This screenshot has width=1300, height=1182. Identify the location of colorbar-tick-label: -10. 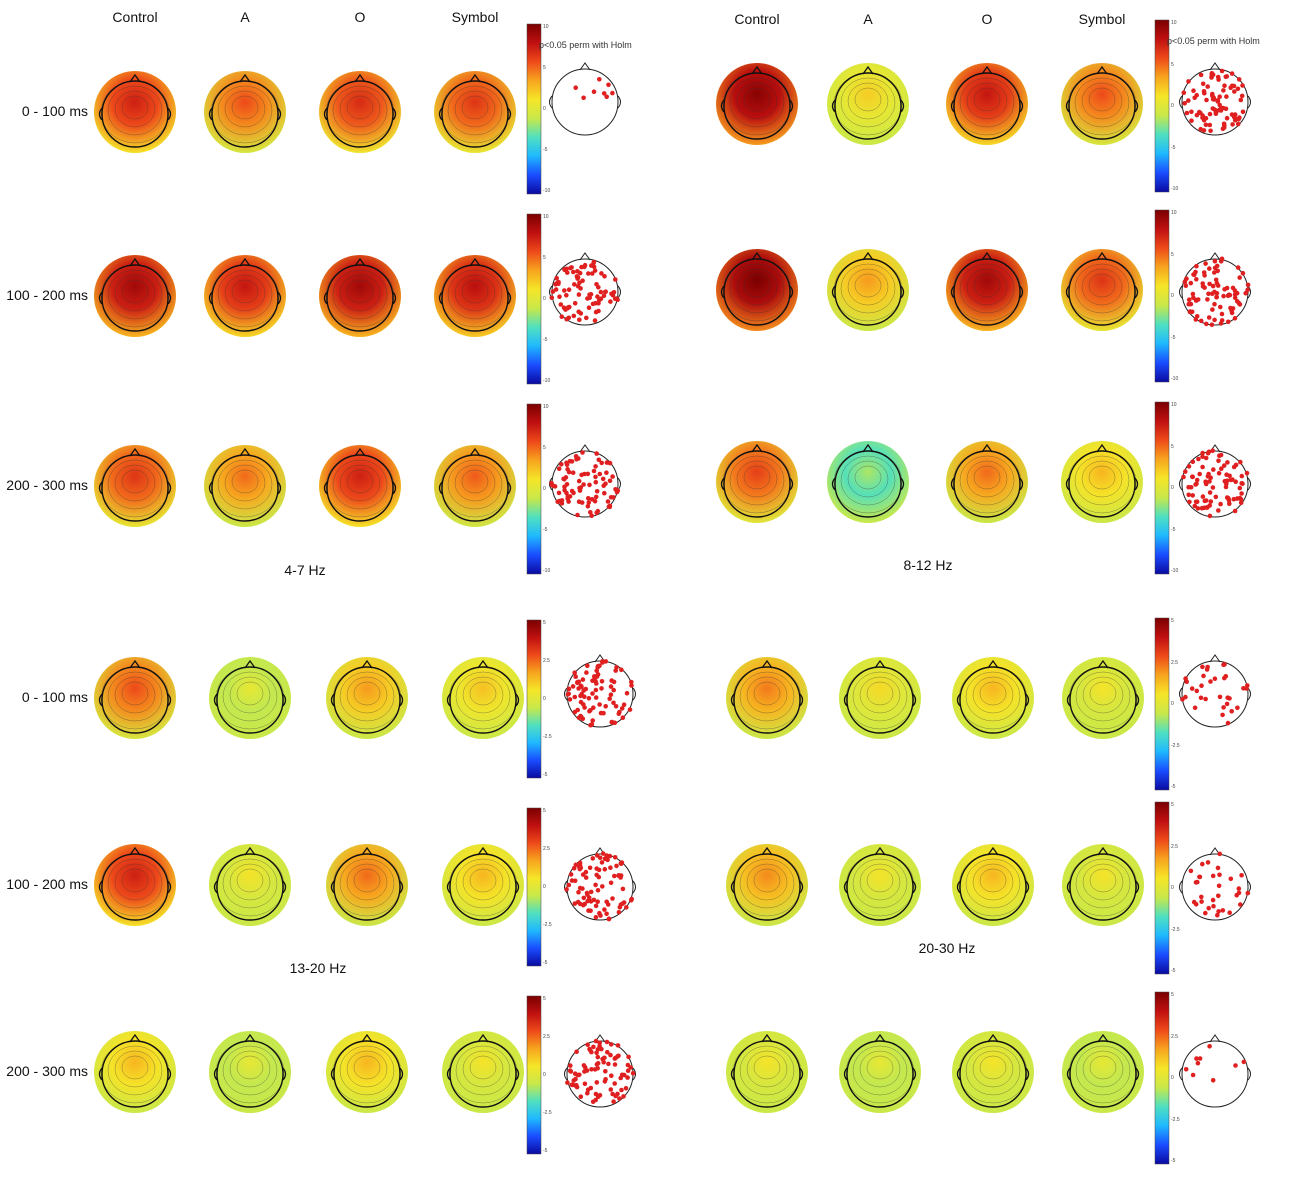
(1175, 379).